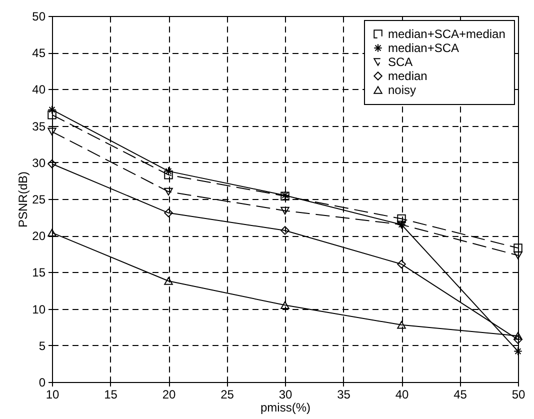 The image size is (534, 419). I want to click on x-axis-title: pmiss(%), so click(285, 407).